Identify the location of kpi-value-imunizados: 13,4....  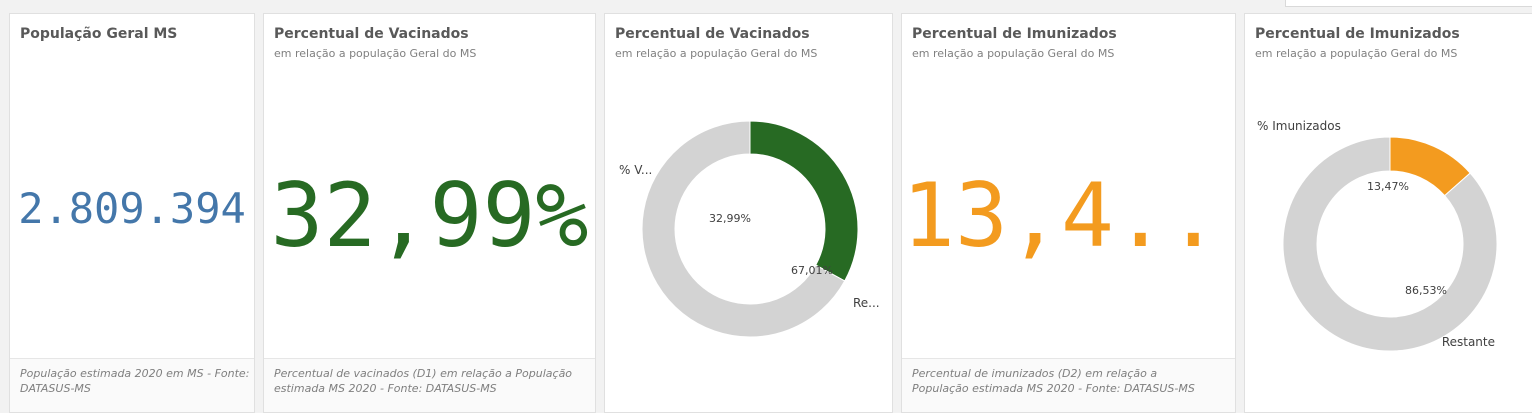
(1069, 215).